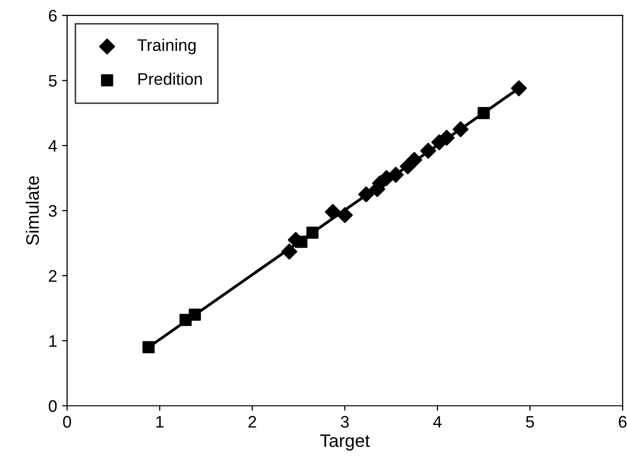 The height and width of the screenshot is (468, 627). Describe the element at coordinates (252, 422) in the screenshot. I see `x-tick-label: 2` at that location.